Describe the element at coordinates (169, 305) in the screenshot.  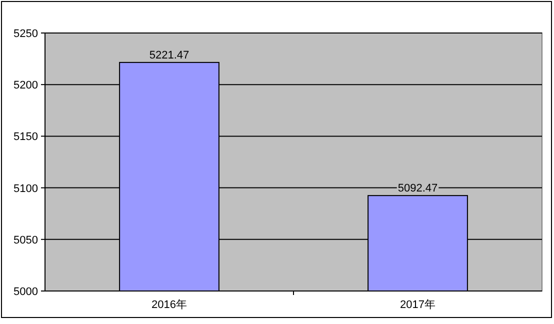
I see `xtick: 2016年` at that location.